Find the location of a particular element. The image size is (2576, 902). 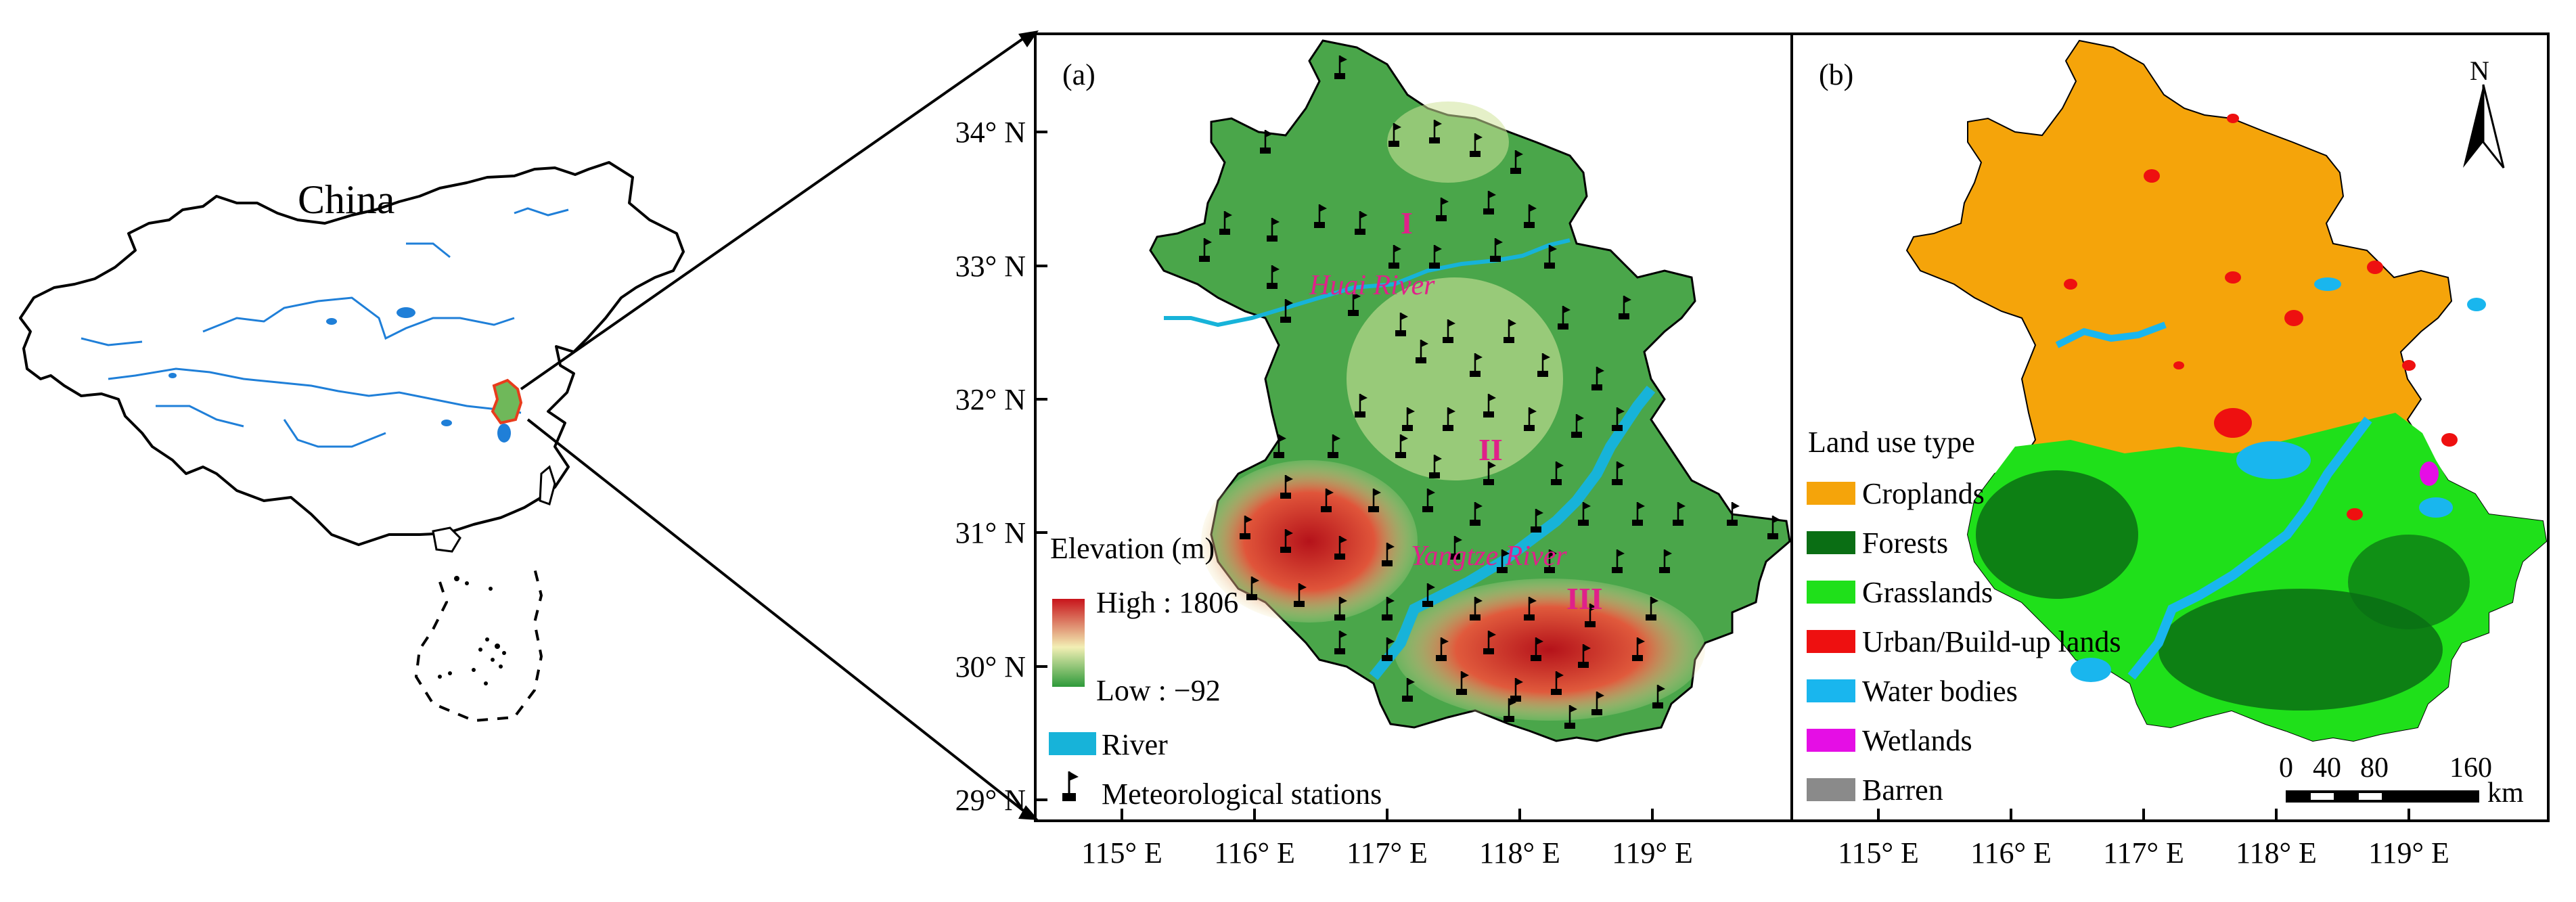

zoom-line-lower is located at coordinates (776, 615).